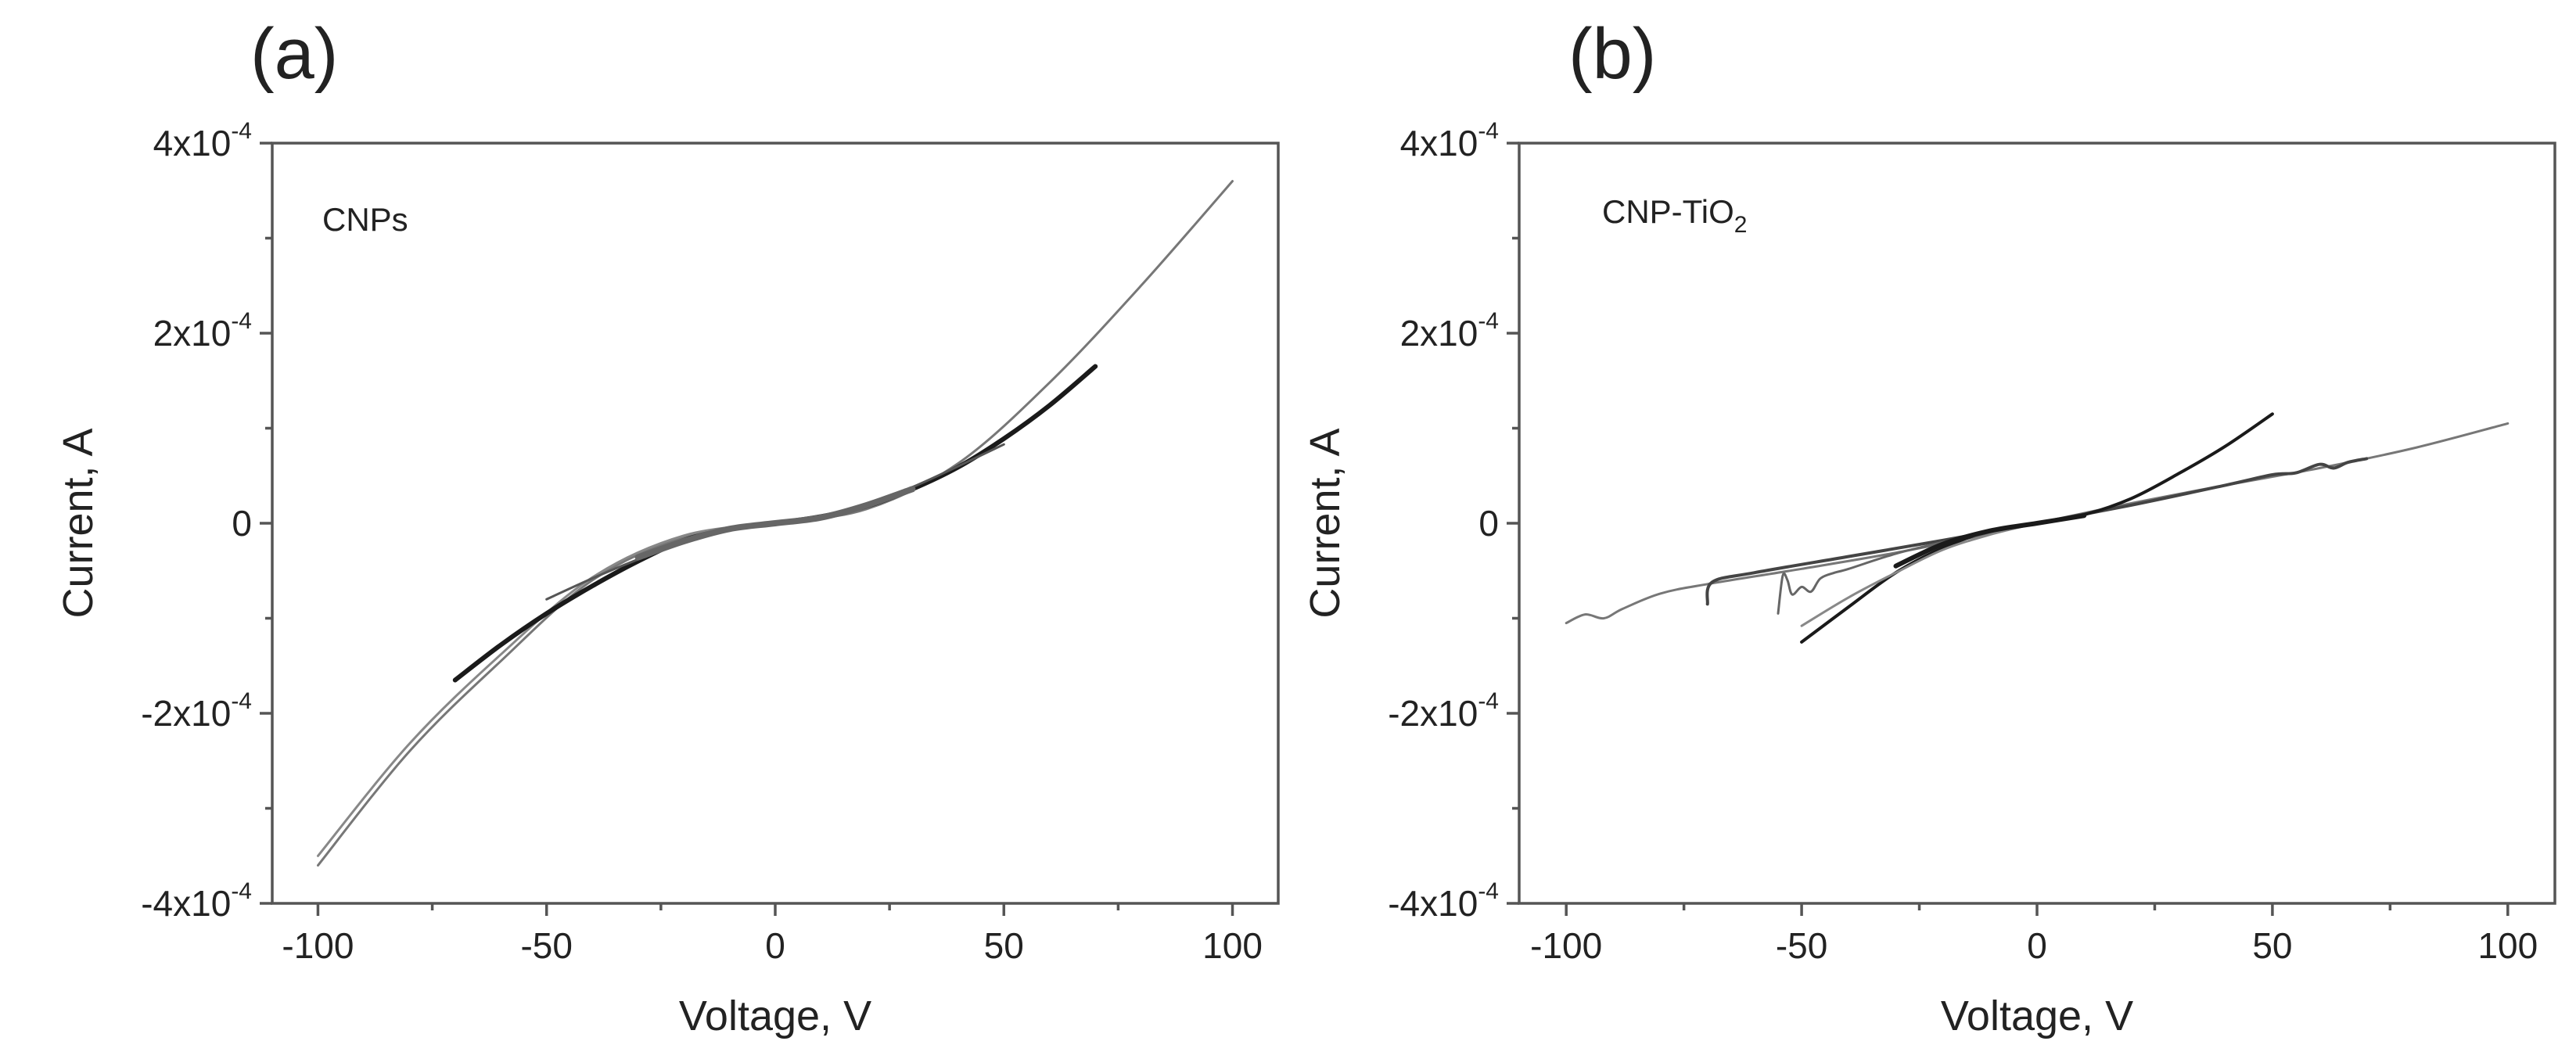  I want to click on panel-a-y-axis-label: Current, A, so click(78, 523).